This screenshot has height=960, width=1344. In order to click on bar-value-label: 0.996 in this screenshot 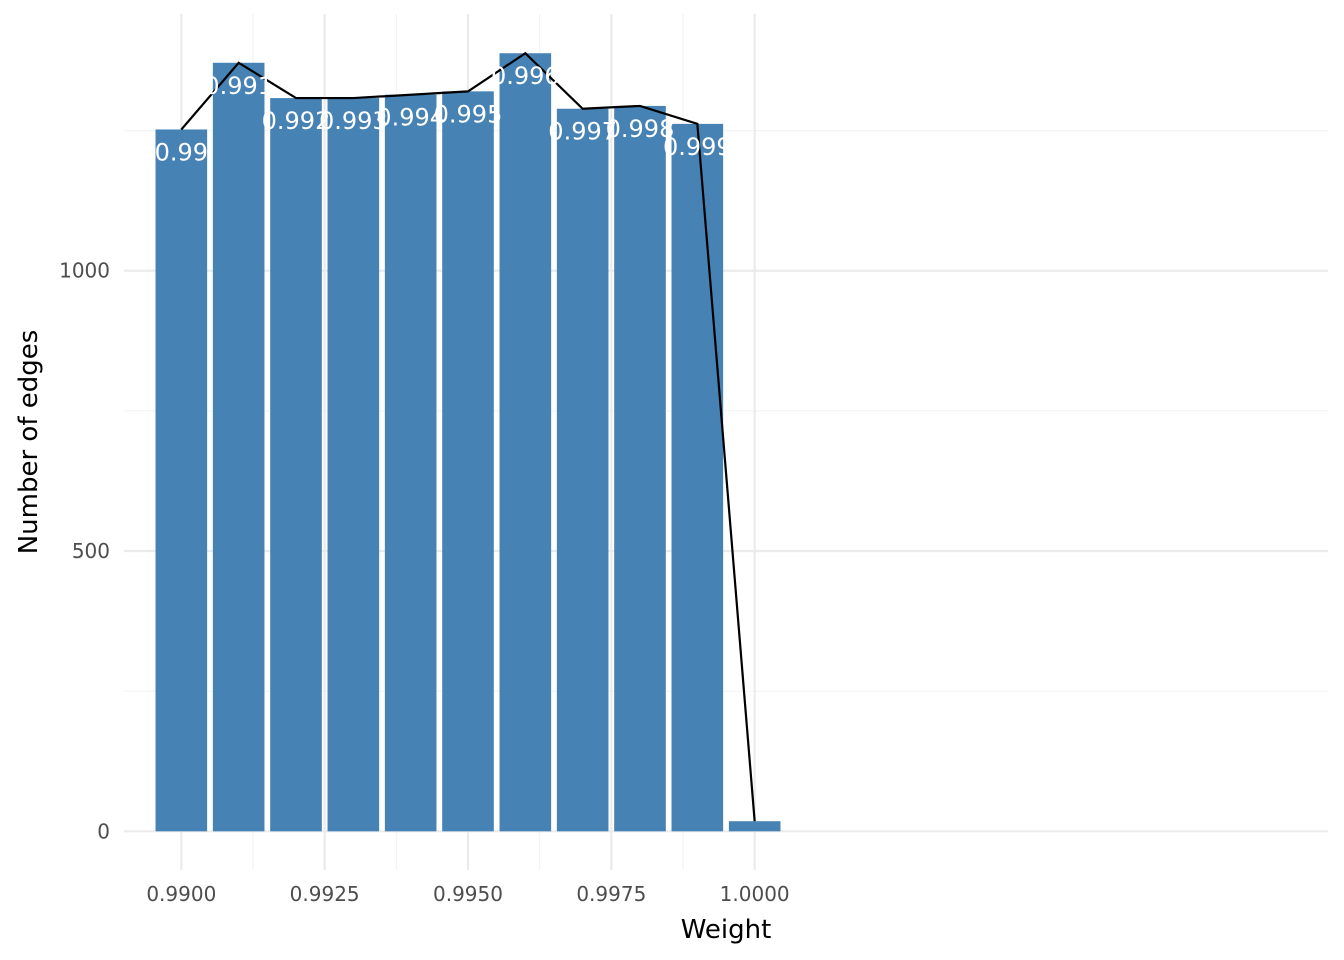, I will do `click(525, 76)`.